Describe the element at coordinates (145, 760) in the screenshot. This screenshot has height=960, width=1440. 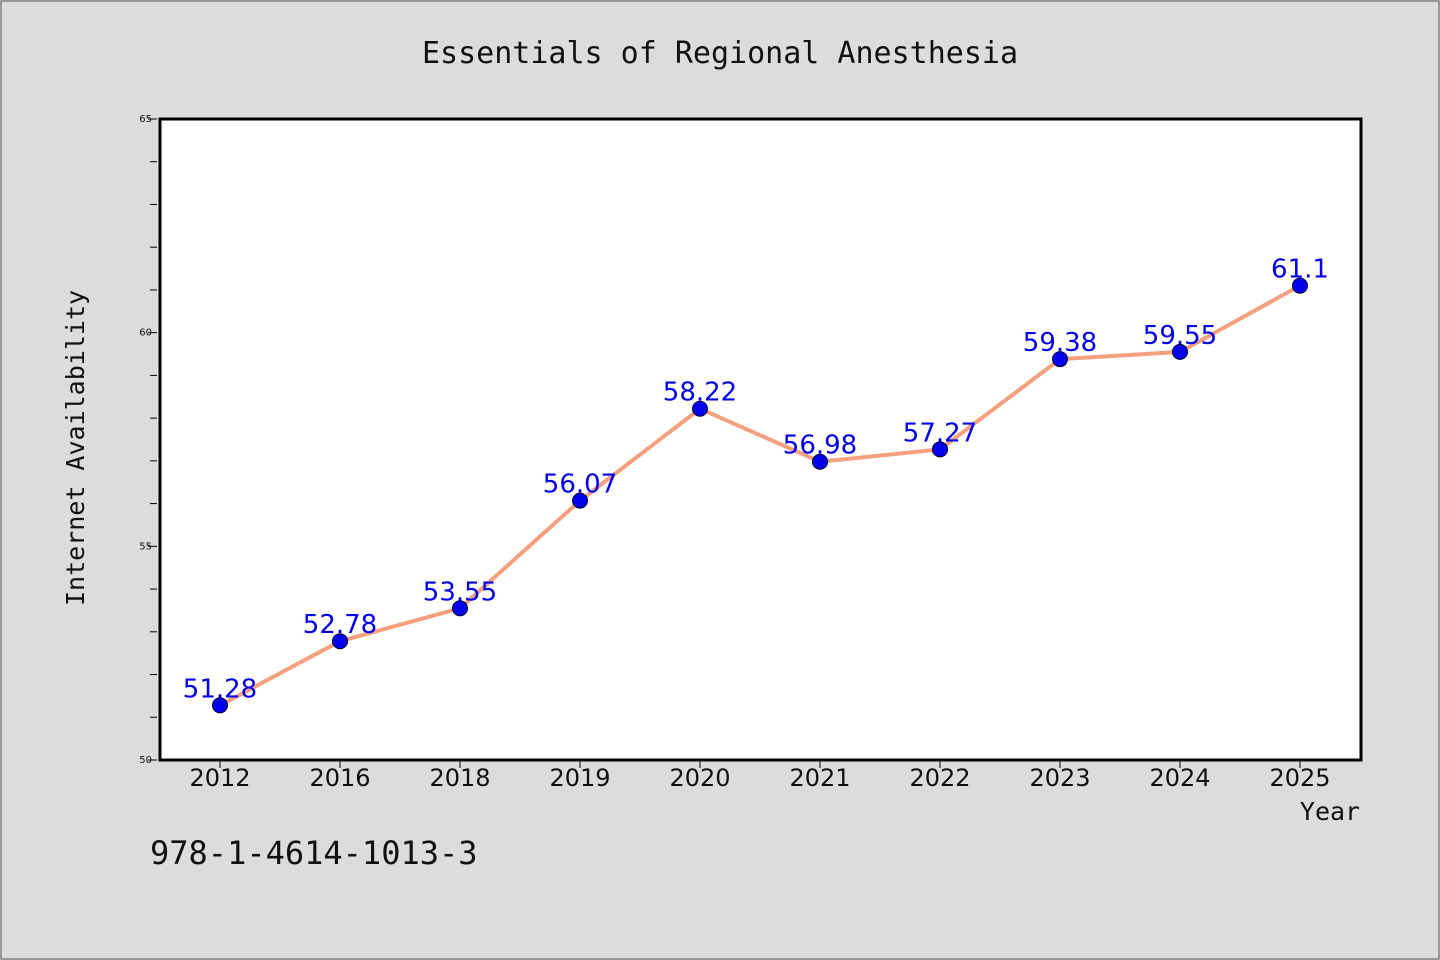
I see `y-tick-label: 50` at that location.